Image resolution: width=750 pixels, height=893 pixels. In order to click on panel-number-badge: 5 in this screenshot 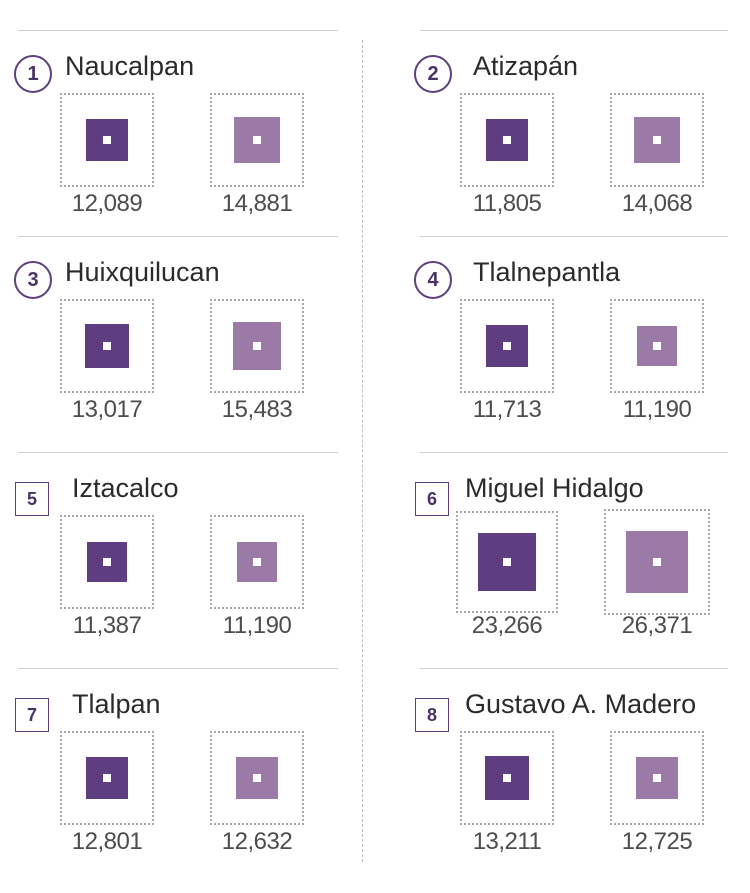, I will do `click(32, 499)`.